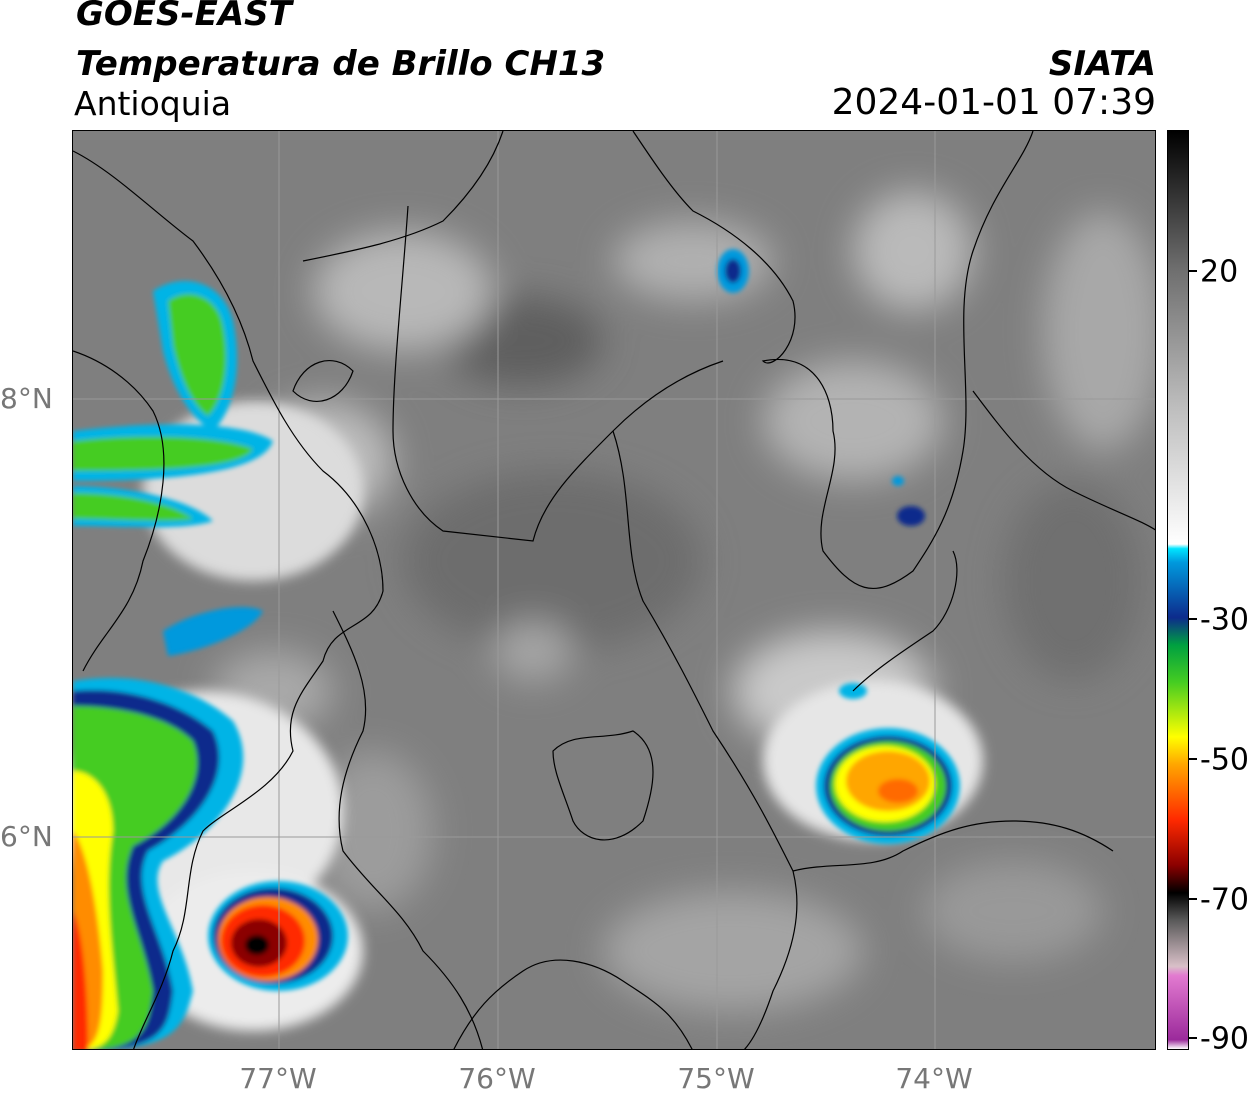 The width and height of the screenshot is (1252, 1099). I want to click on caribbean-coast, so click(403, 196).